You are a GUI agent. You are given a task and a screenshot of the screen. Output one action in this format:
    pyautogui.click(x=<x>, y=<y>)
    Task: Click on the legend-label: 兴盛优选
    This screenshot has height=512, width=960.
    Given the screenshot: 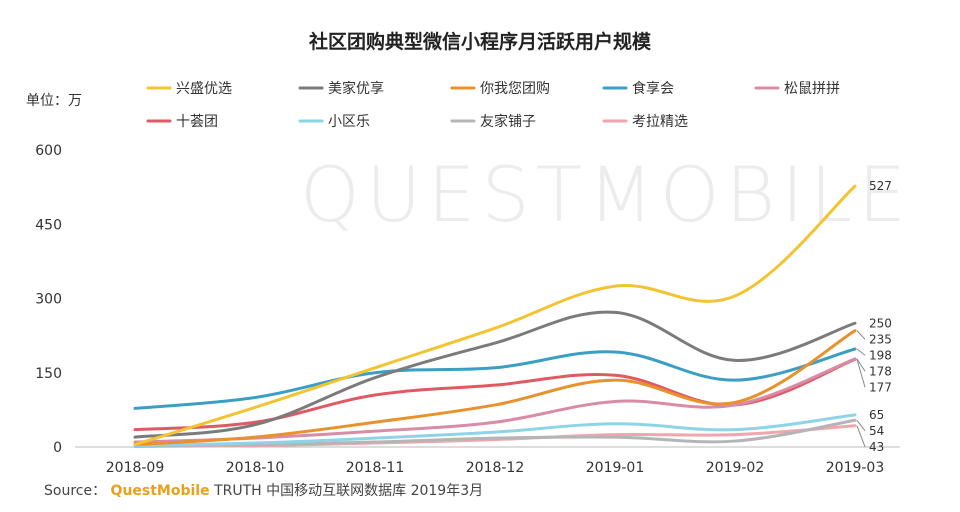 What is the action you would take?
    pyautogui.click(x=204, y=89)
    